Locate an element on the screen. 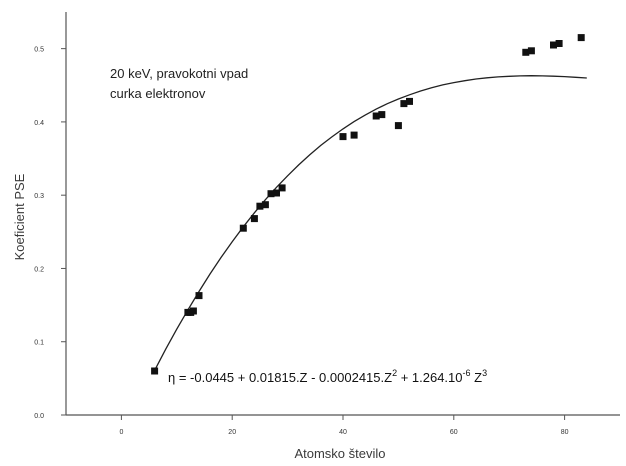 This screenshot has height=466, width=626. x-tick-label: 80 is located at coordinates (565, 432).